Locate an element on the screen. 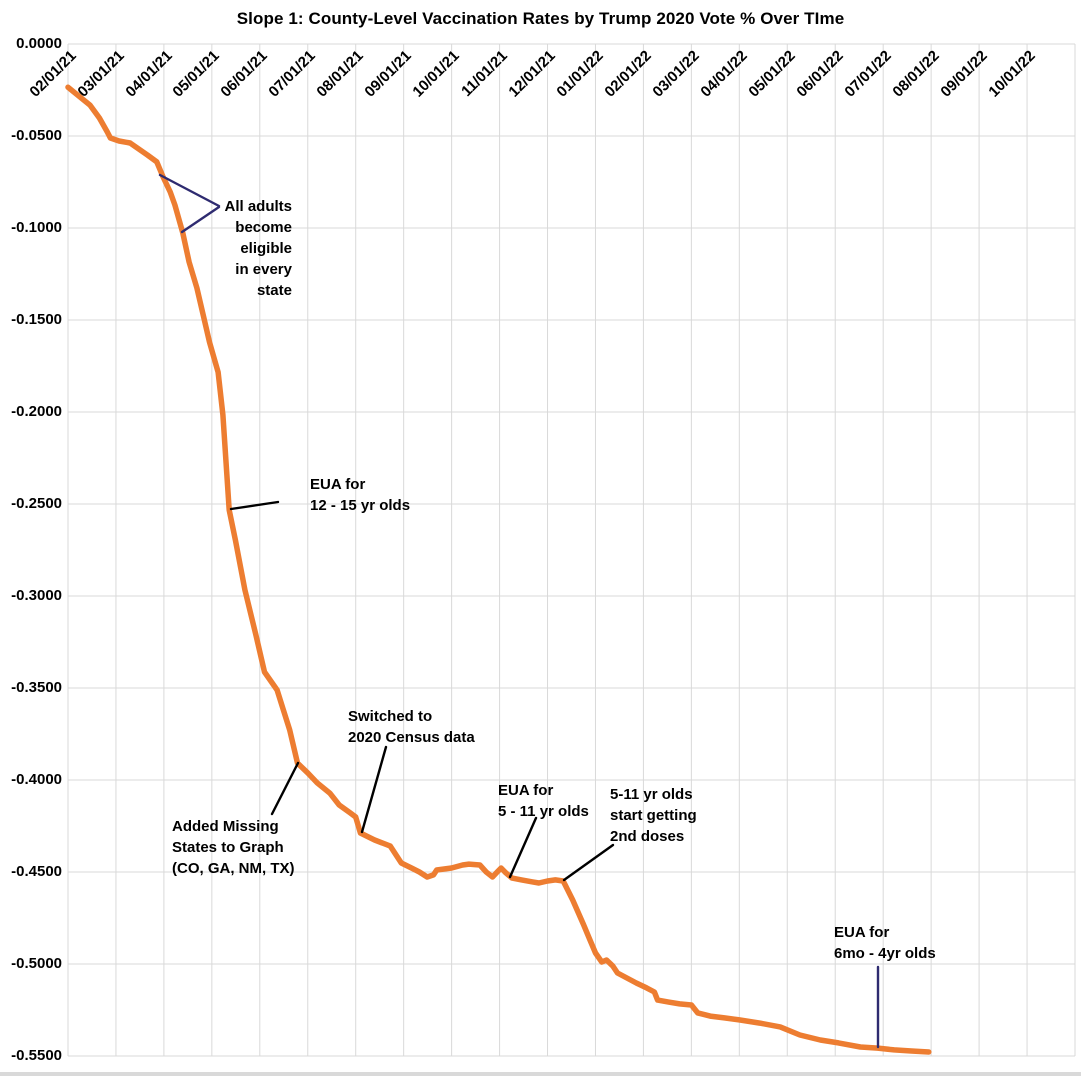  y-tick-label: -0.4000 is located at coordinates (36, 779).